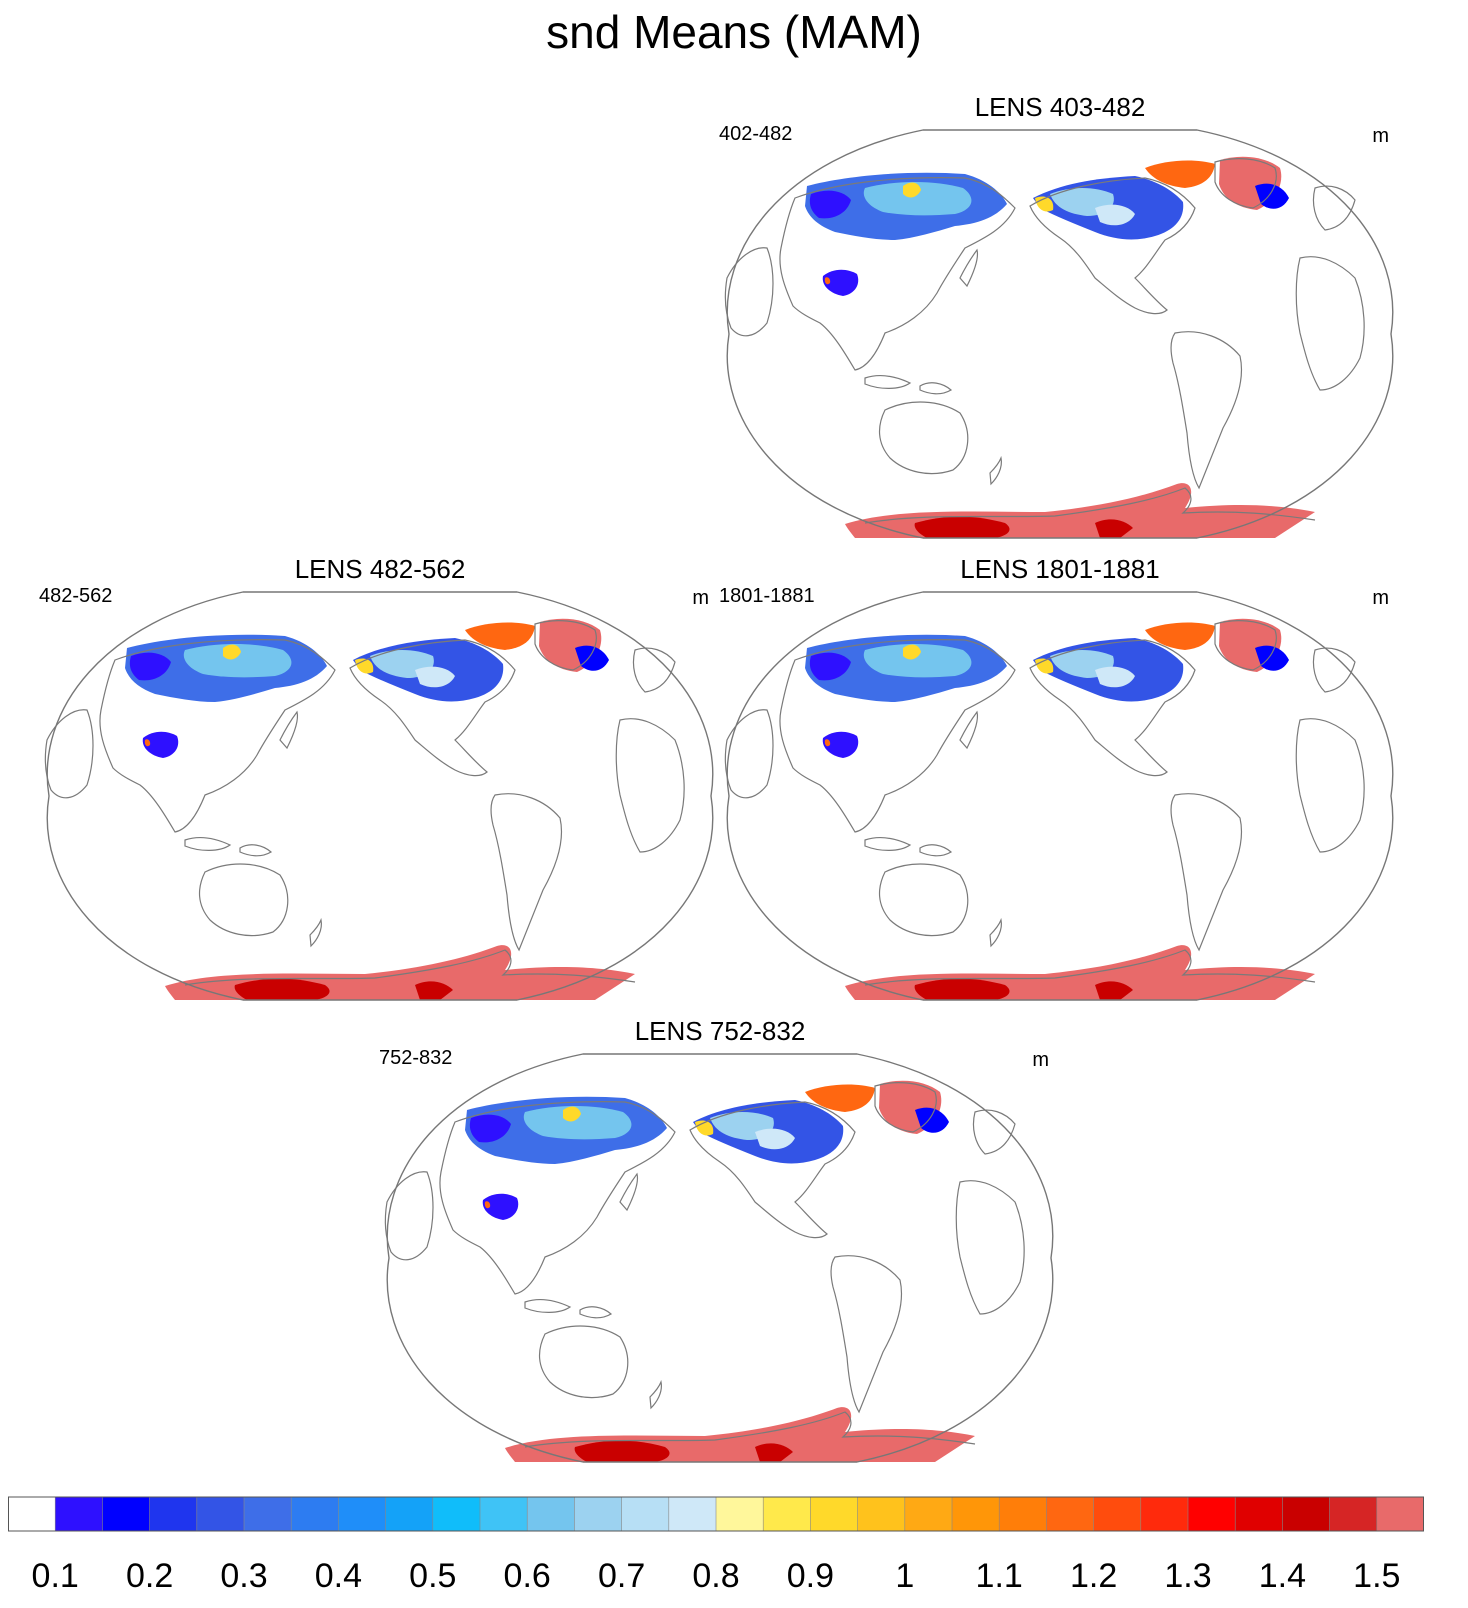 Image resolution: width=1468 pixels, height=1608 pixels. I want to click on colorbar, so click(716, 1514).